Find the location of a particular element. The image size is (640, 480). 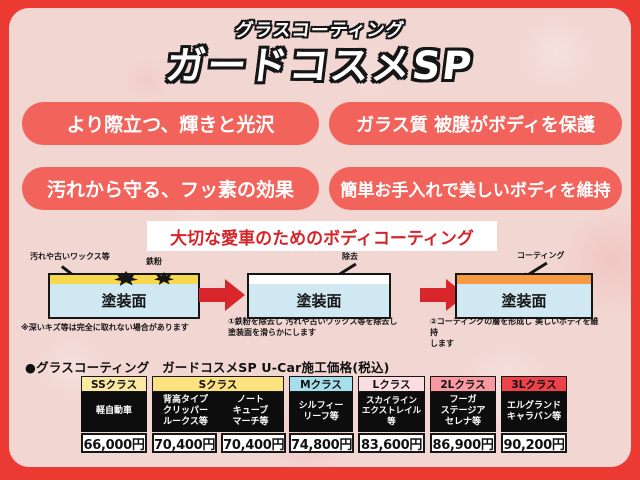

car-cell: ノート キューブ マーチ等 is located at coordinates (250, 411).